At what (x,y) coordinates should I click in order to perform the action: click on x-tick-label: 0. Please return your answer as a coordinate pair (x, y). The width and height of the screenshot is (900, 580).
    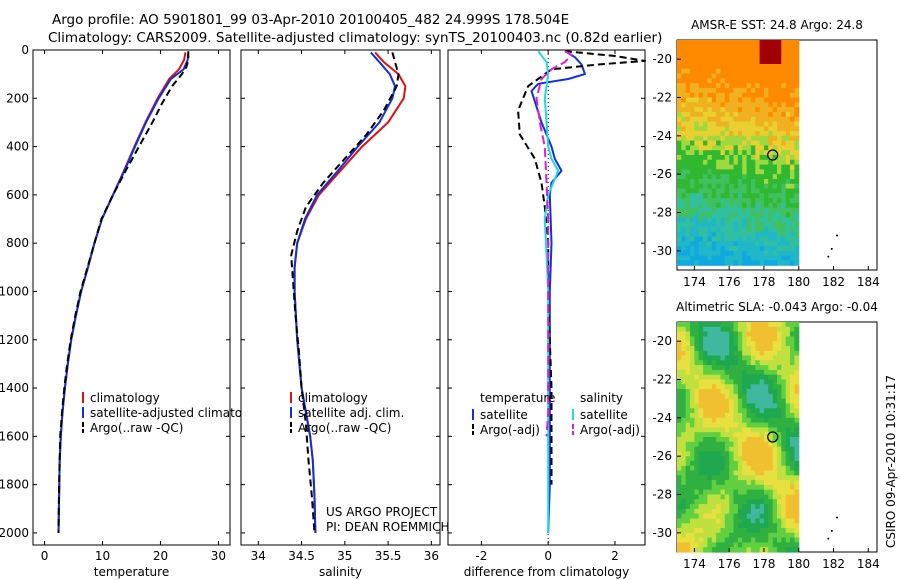
    Looking at the image, I should click on (548, 556).